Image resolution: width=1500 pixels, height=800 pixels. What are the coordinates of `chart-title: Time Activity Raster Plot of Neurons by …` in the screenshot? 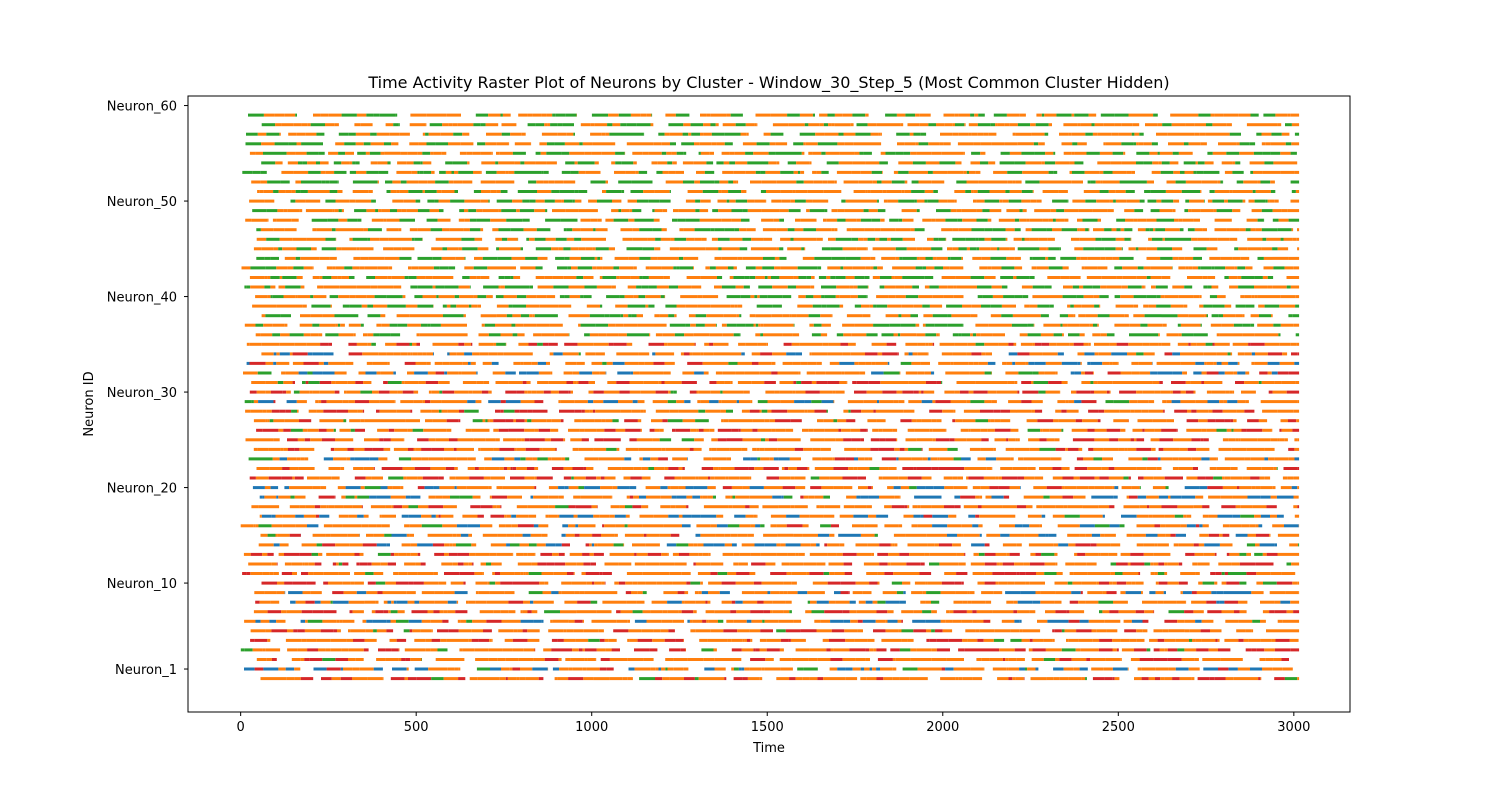 It's located at (768, 83).